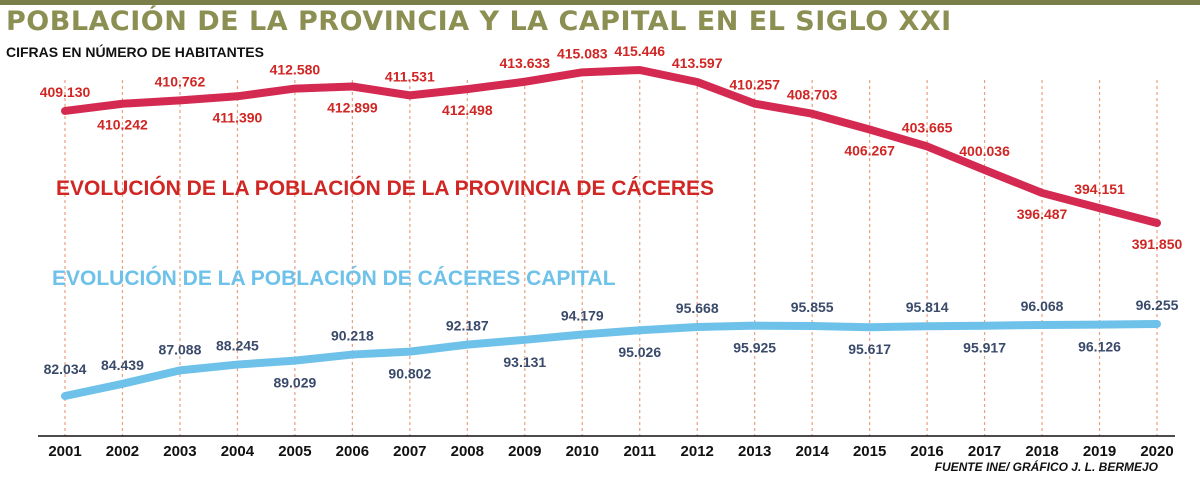 This screenshot has height=478, width=1200. I want to click on data-label-province: 411.531, so click(410, 76).